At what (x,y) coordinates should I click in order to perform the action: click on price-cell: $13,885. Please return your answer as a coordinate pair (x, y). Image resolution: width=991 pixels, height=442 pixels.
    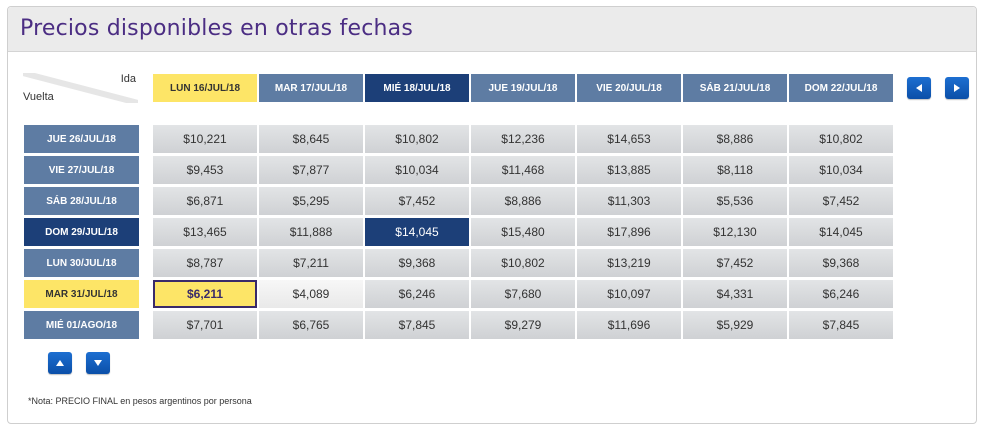
    Looking at the image, I should click on (629, 170).